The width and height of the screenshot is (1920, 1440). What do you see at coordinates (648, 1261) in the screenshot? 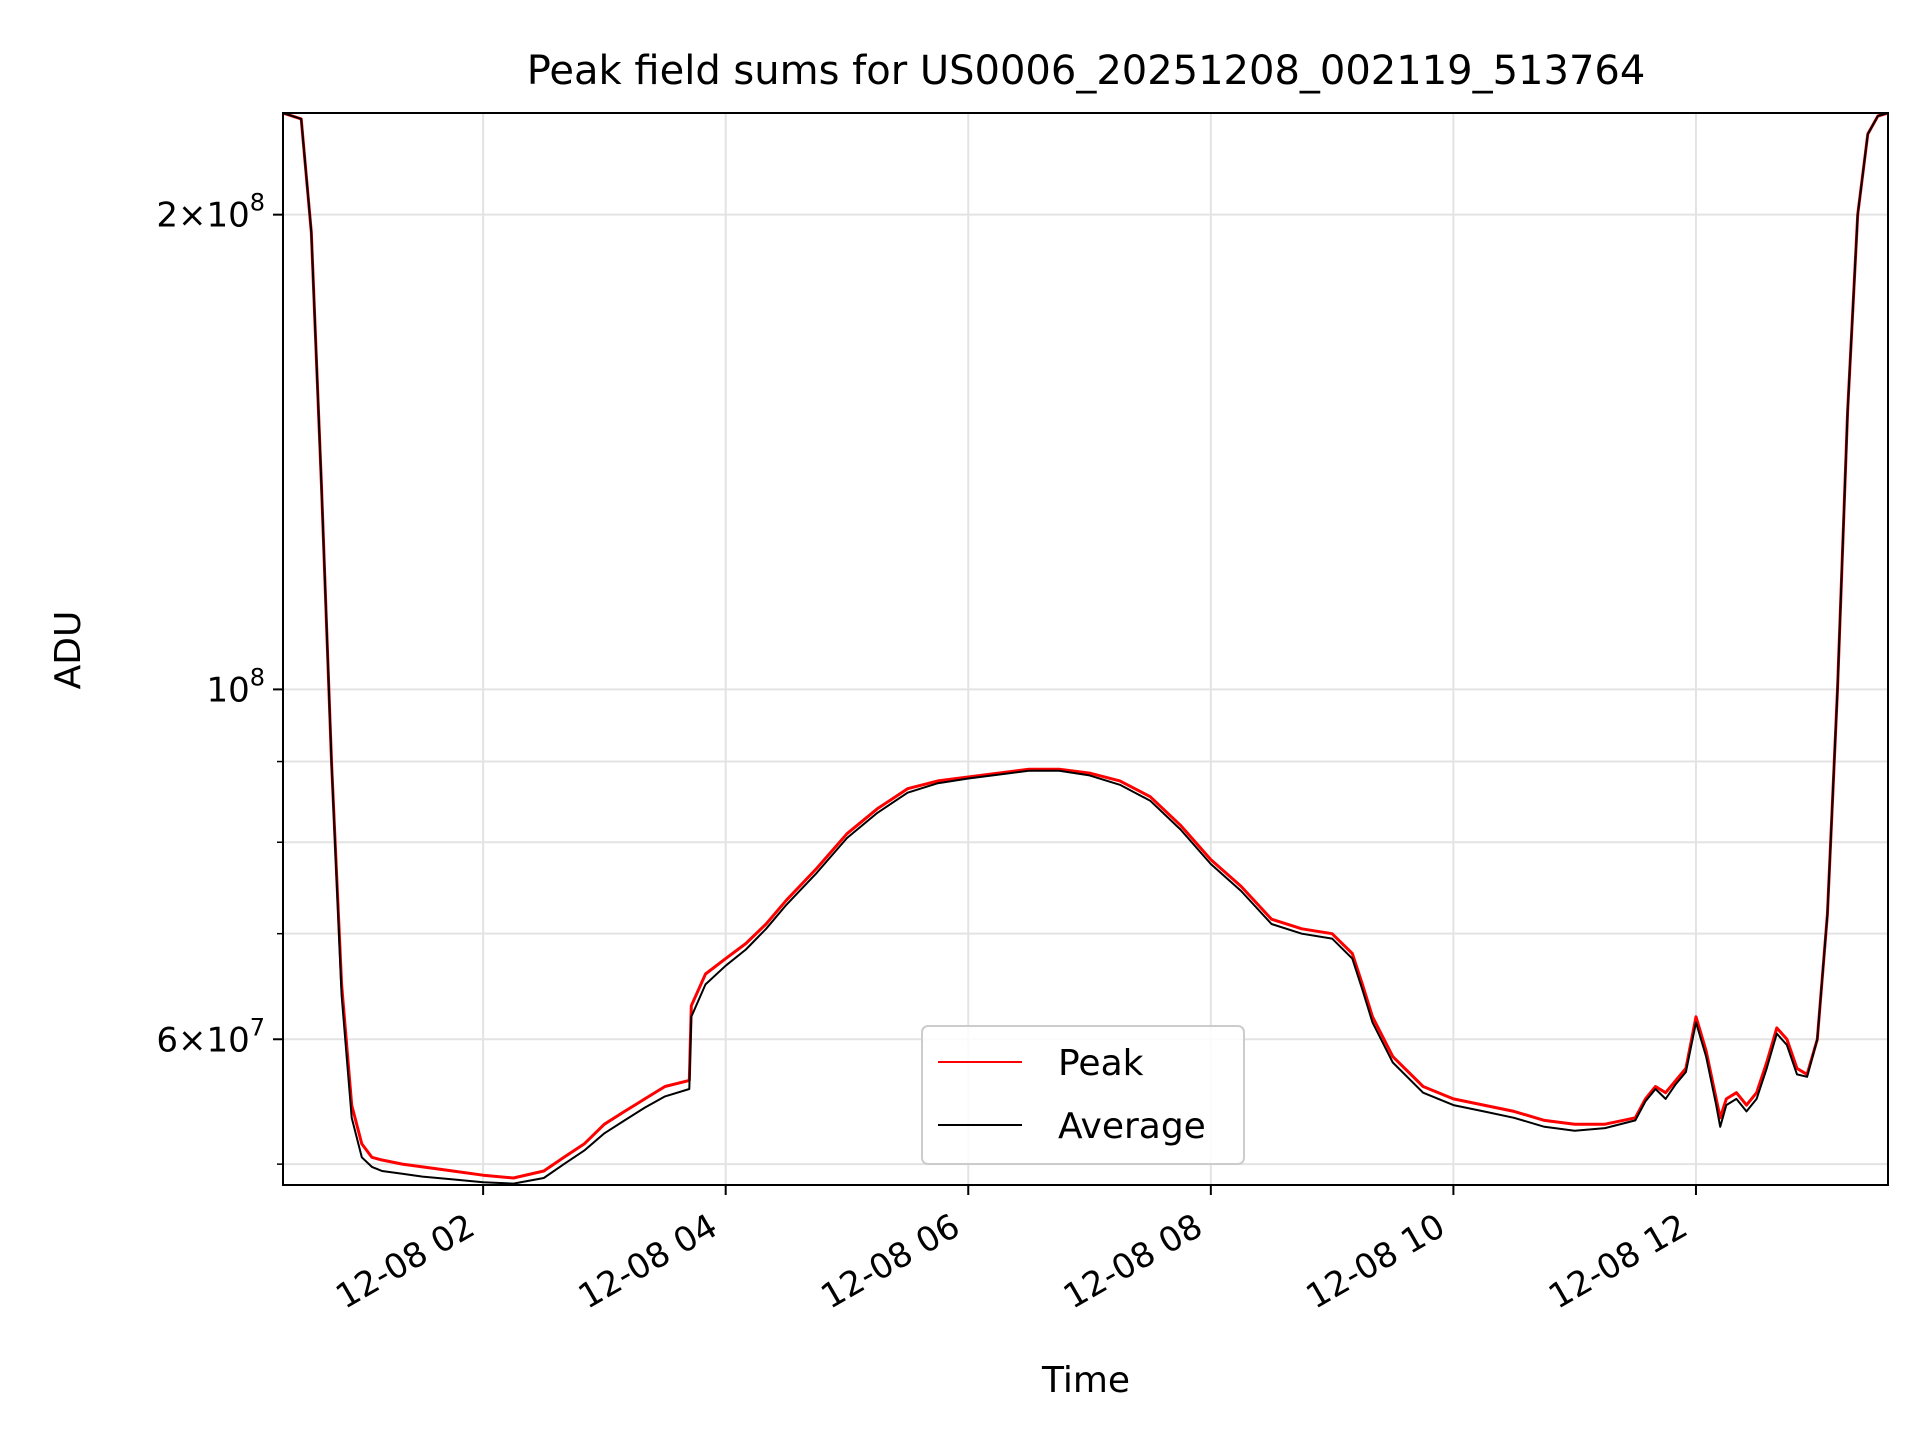
I see `x-tick-label: 12-08 04` at bounding box center [648, 1261].